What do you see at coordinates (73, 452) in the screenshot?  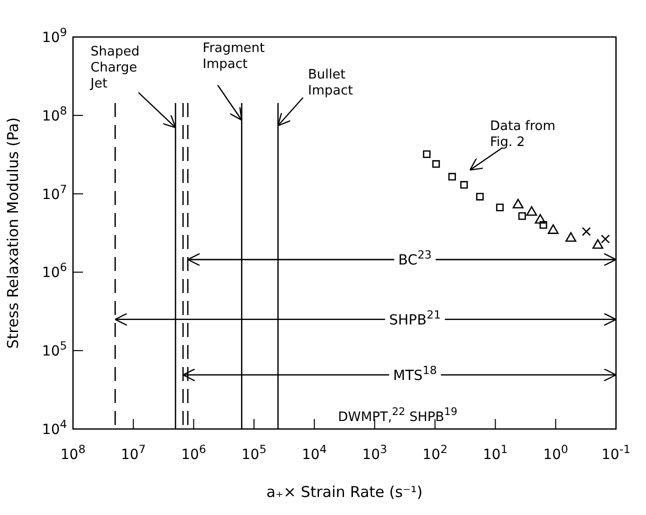 I see `x-tick-label: 10$^{8}$` at bounding box center [73, 452].